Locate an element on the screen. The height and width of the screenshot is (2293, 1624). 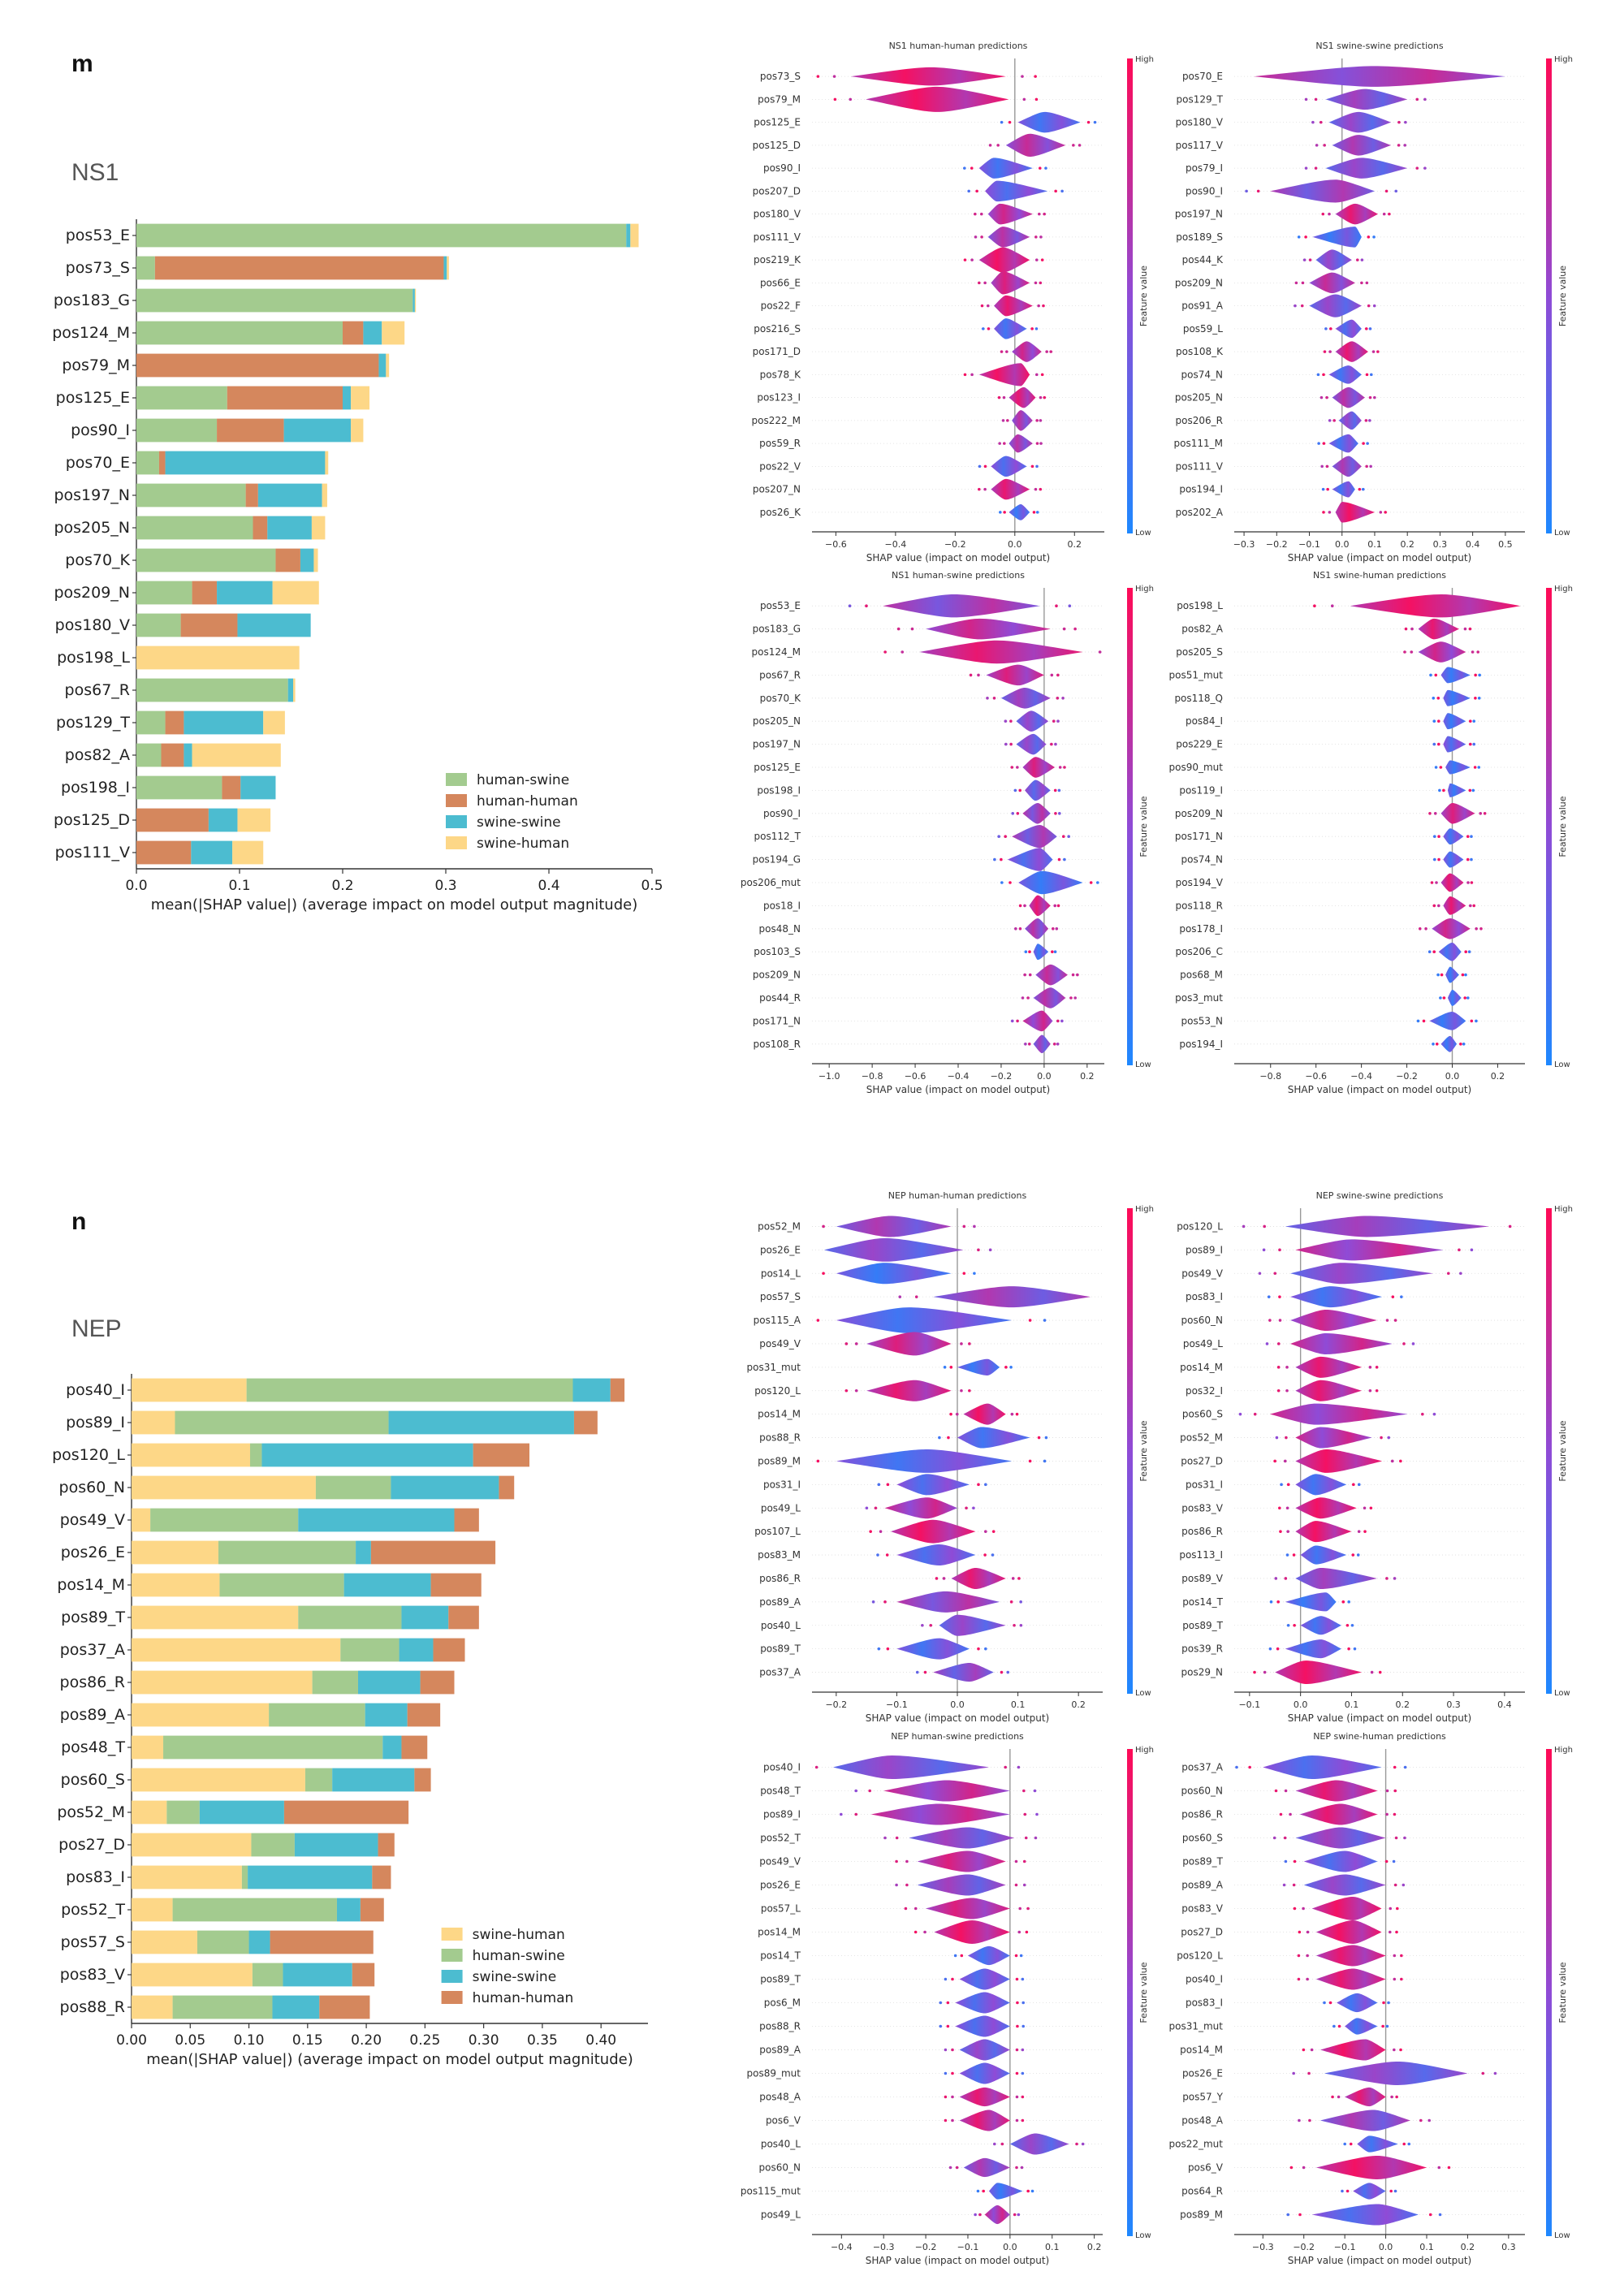
plot-title: NS1 human-swine predictions is located at coordinates (959, 575).